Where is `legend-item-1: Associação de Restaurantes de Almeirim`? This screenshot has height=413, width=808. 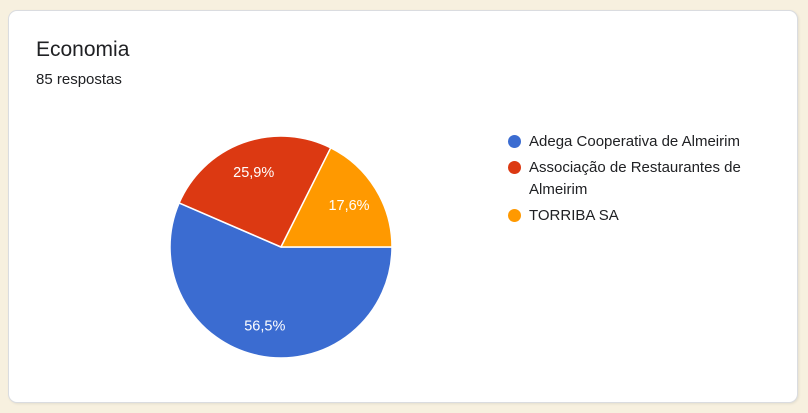
legend-item-1: Associação de Restaurantes de Almeirim is located at coordinates (639, 179).